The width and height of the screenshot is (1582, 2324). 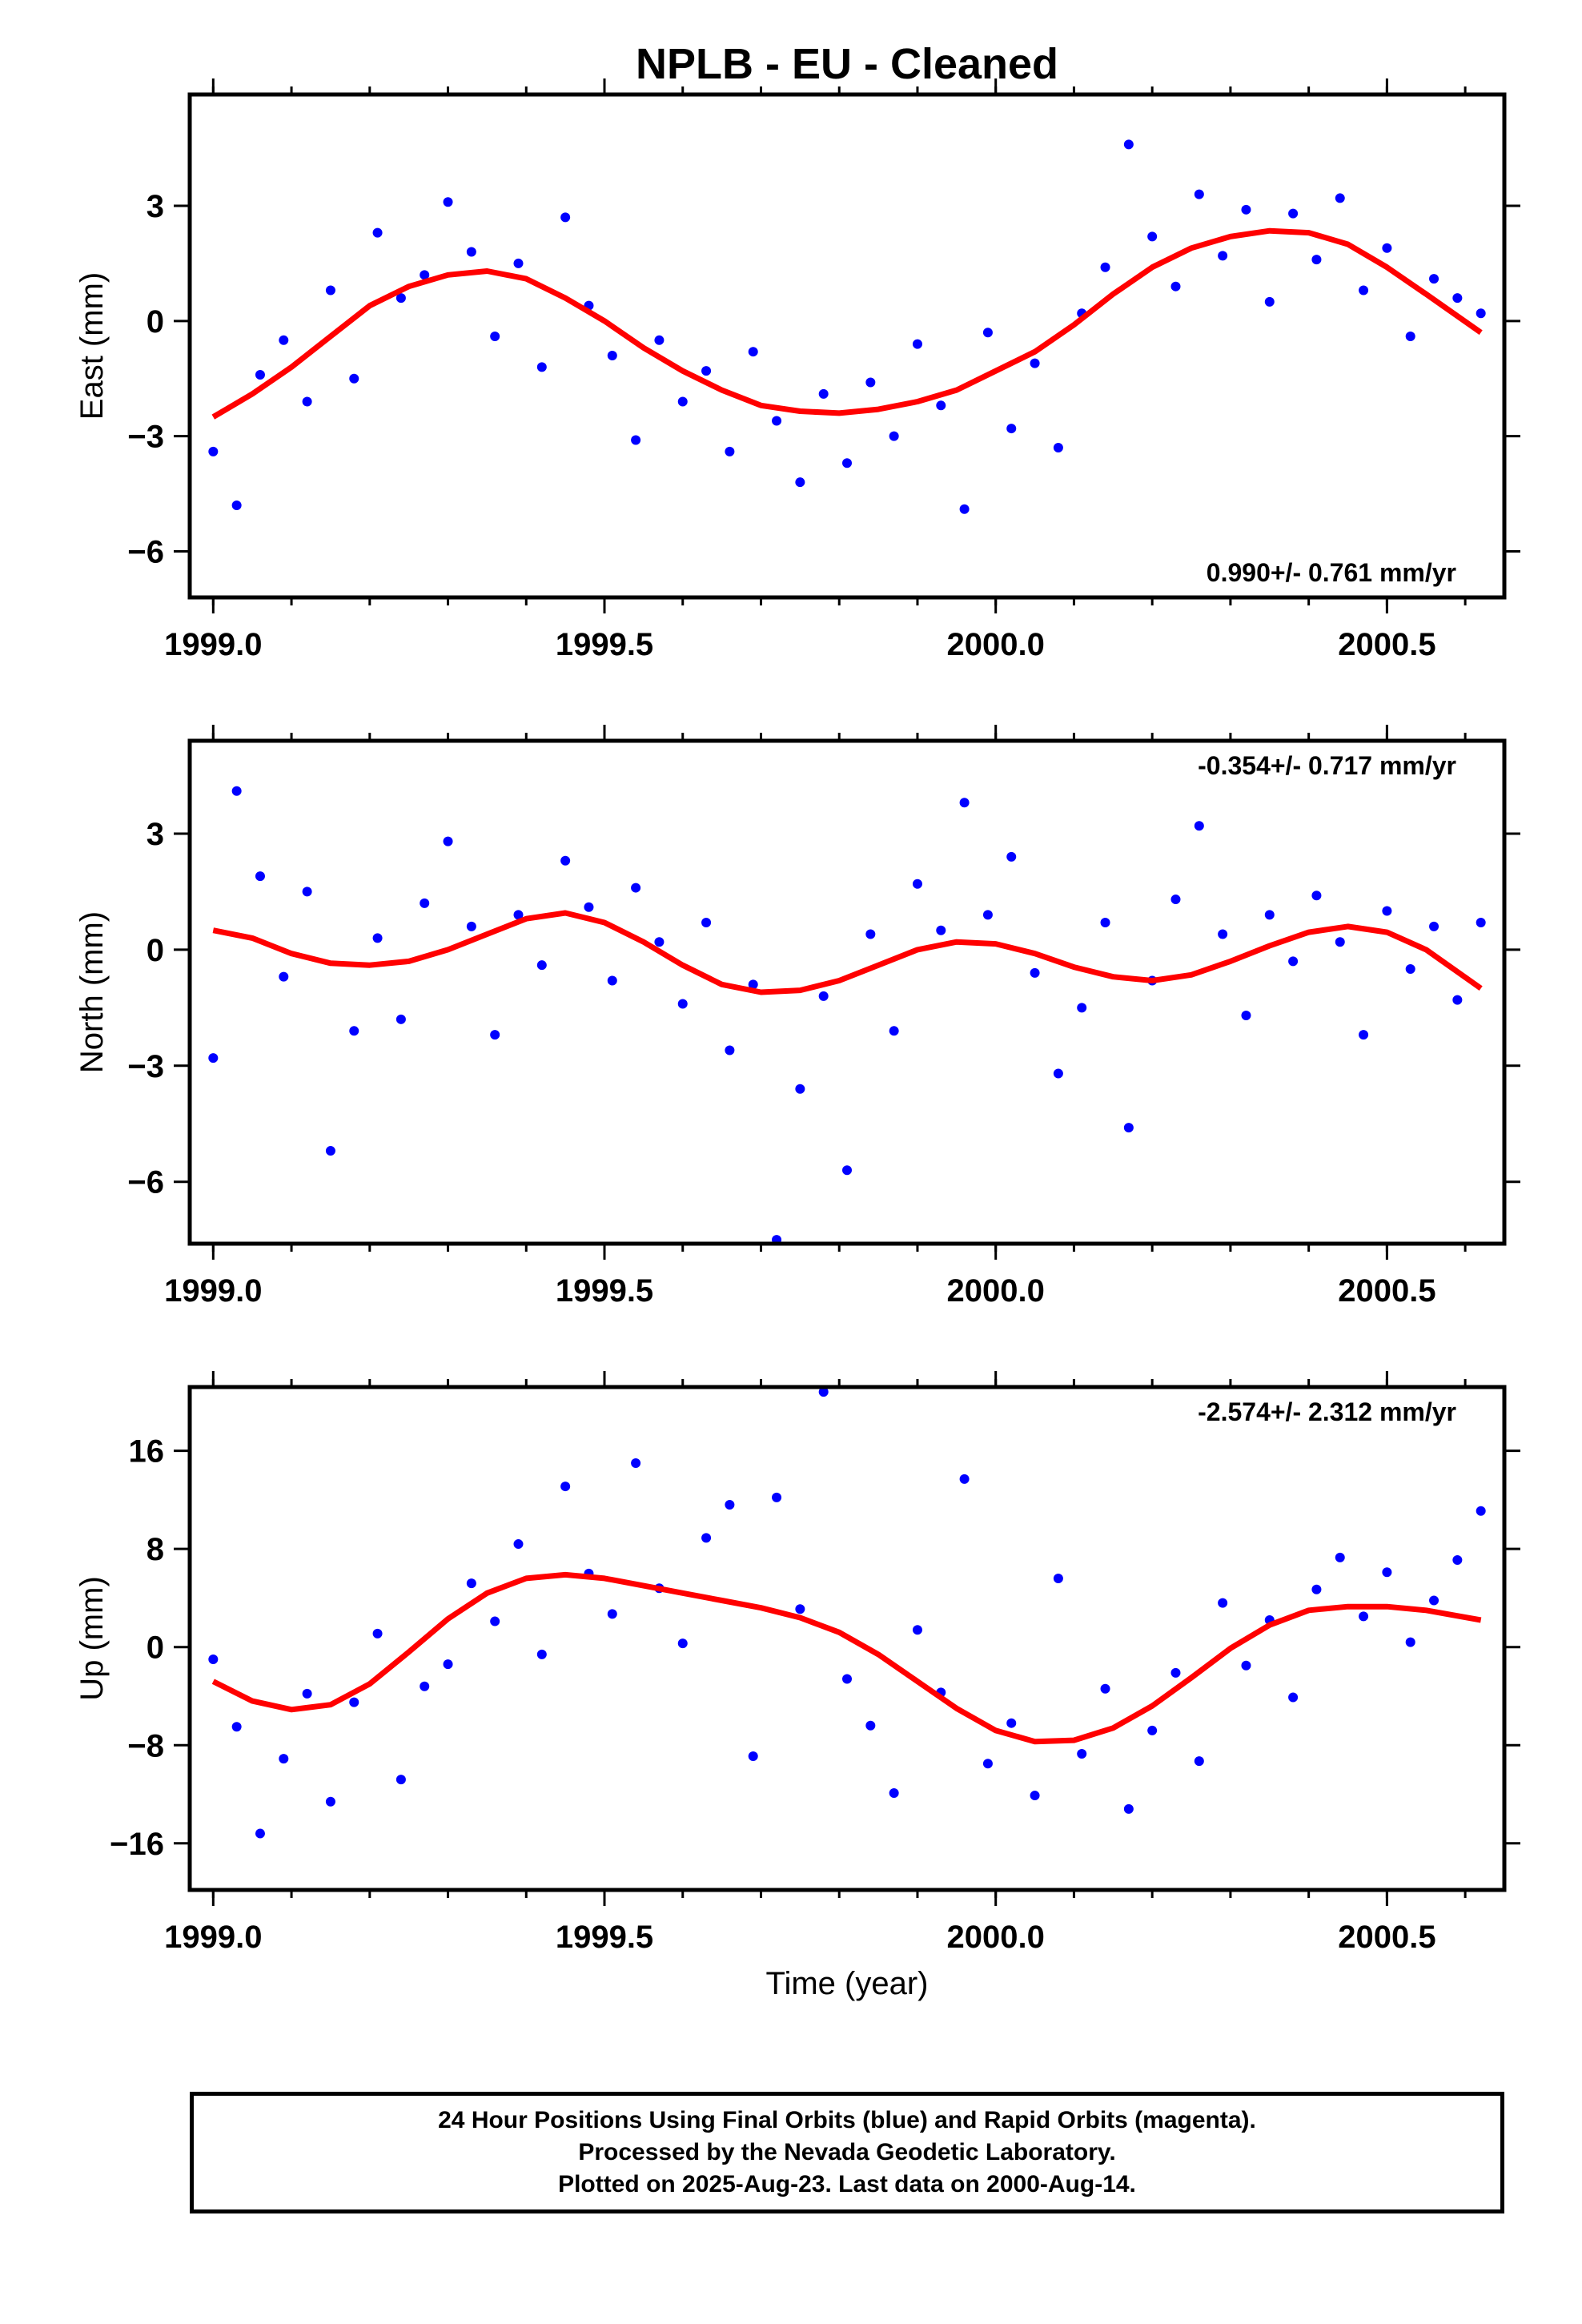 I want to click on east-y-tick-label: −6, so click(x=145, y=551).